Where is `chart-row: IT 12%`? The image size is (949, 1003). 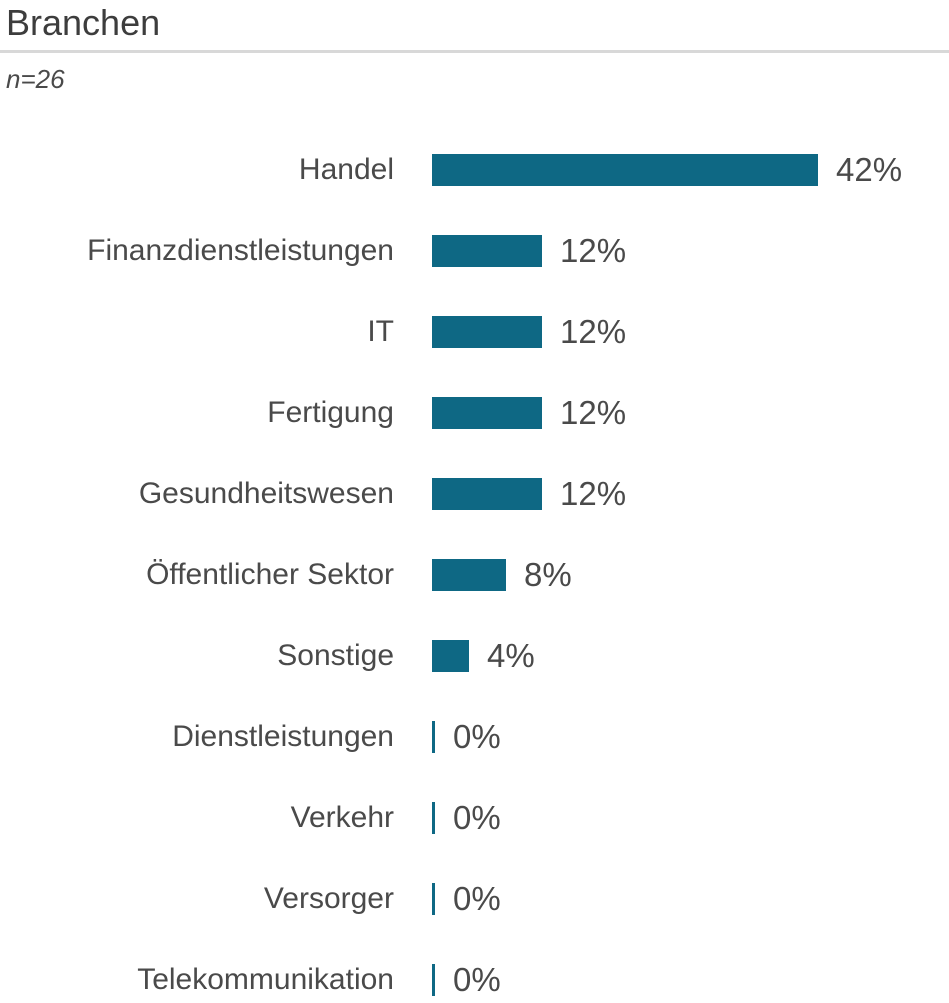
chart-row: IT 12% is located at coordinates (474, 331).